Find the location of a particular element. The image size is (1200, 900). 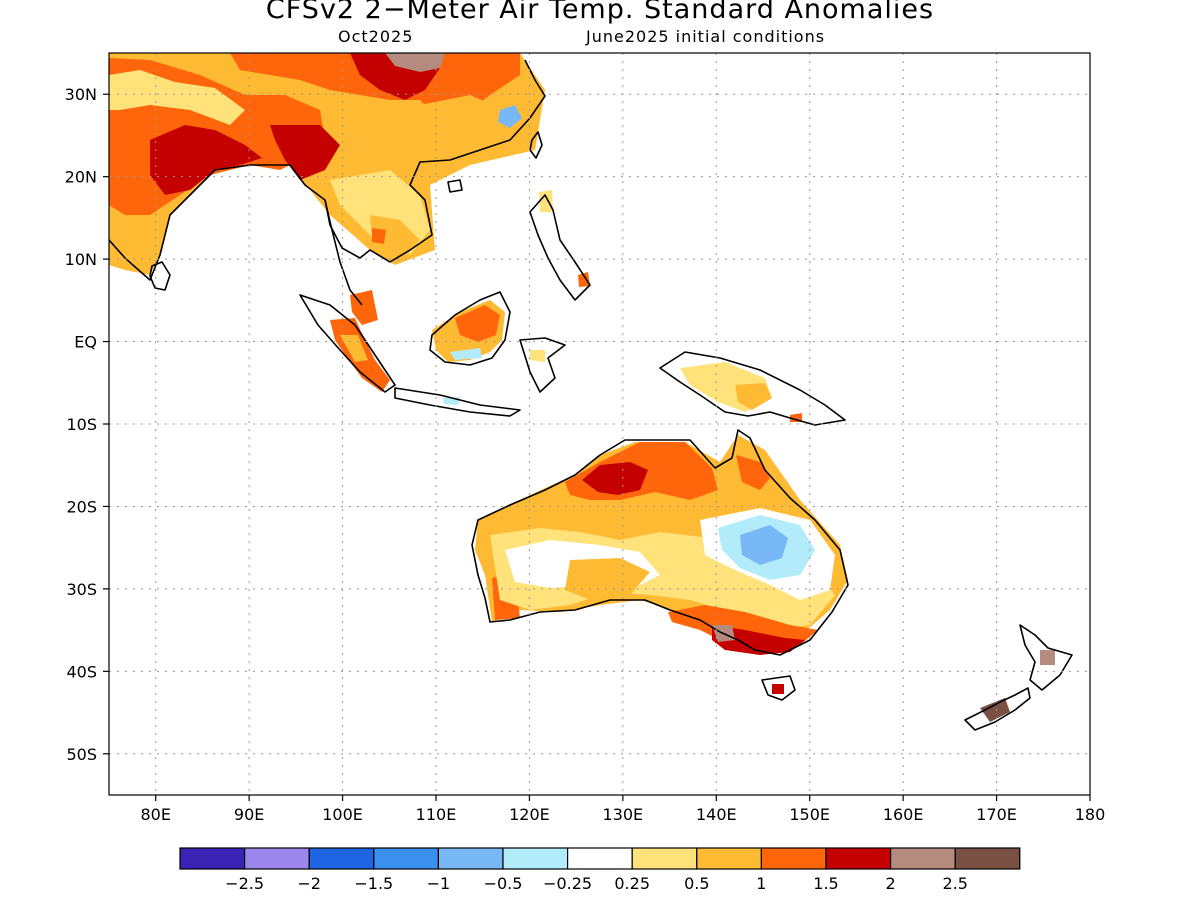

colorbar-label: 0.5 is located at coordinates (696, 883).